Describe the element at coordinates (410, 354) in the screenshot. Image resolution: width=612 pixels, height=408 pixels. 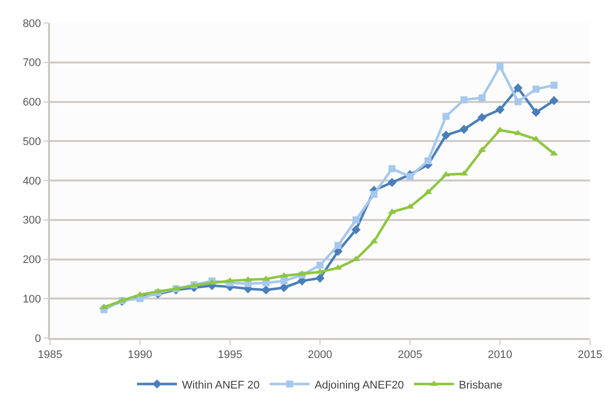
I see `x-tick-label: 2005` at that location.